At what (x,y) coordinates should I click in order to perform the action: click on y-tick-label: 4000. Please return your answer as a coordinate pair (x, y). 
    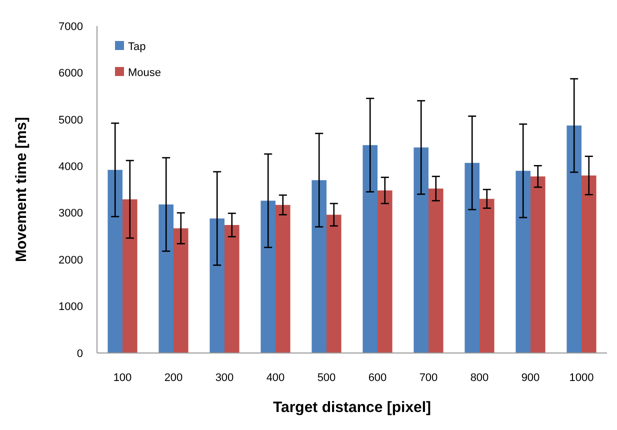
    Looking at the image, I should click on (70, 166).